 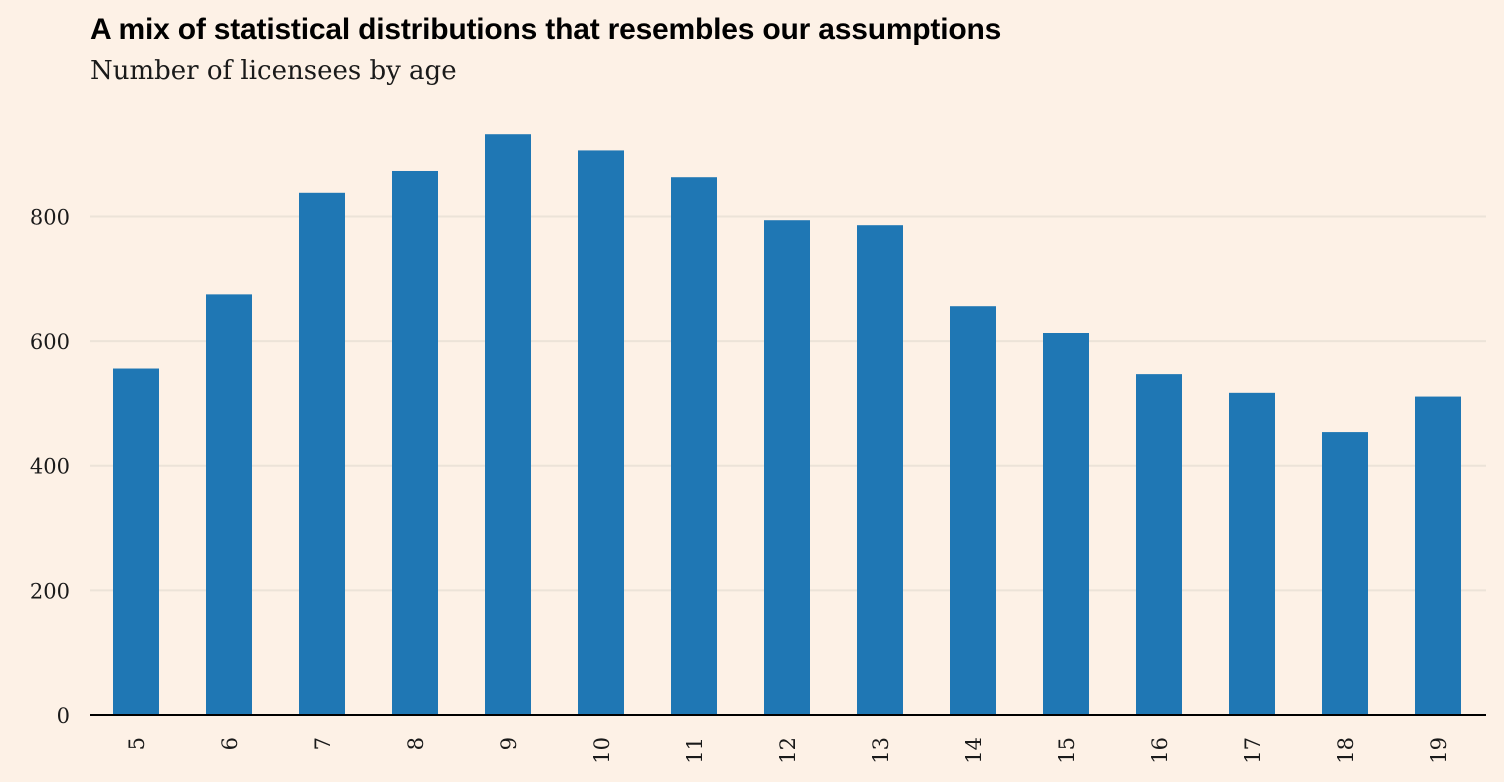 What do you see at coordinates (323, 743) in the screenshot?
I see `x-tick-label: 7` at bounding box center [323, 743].